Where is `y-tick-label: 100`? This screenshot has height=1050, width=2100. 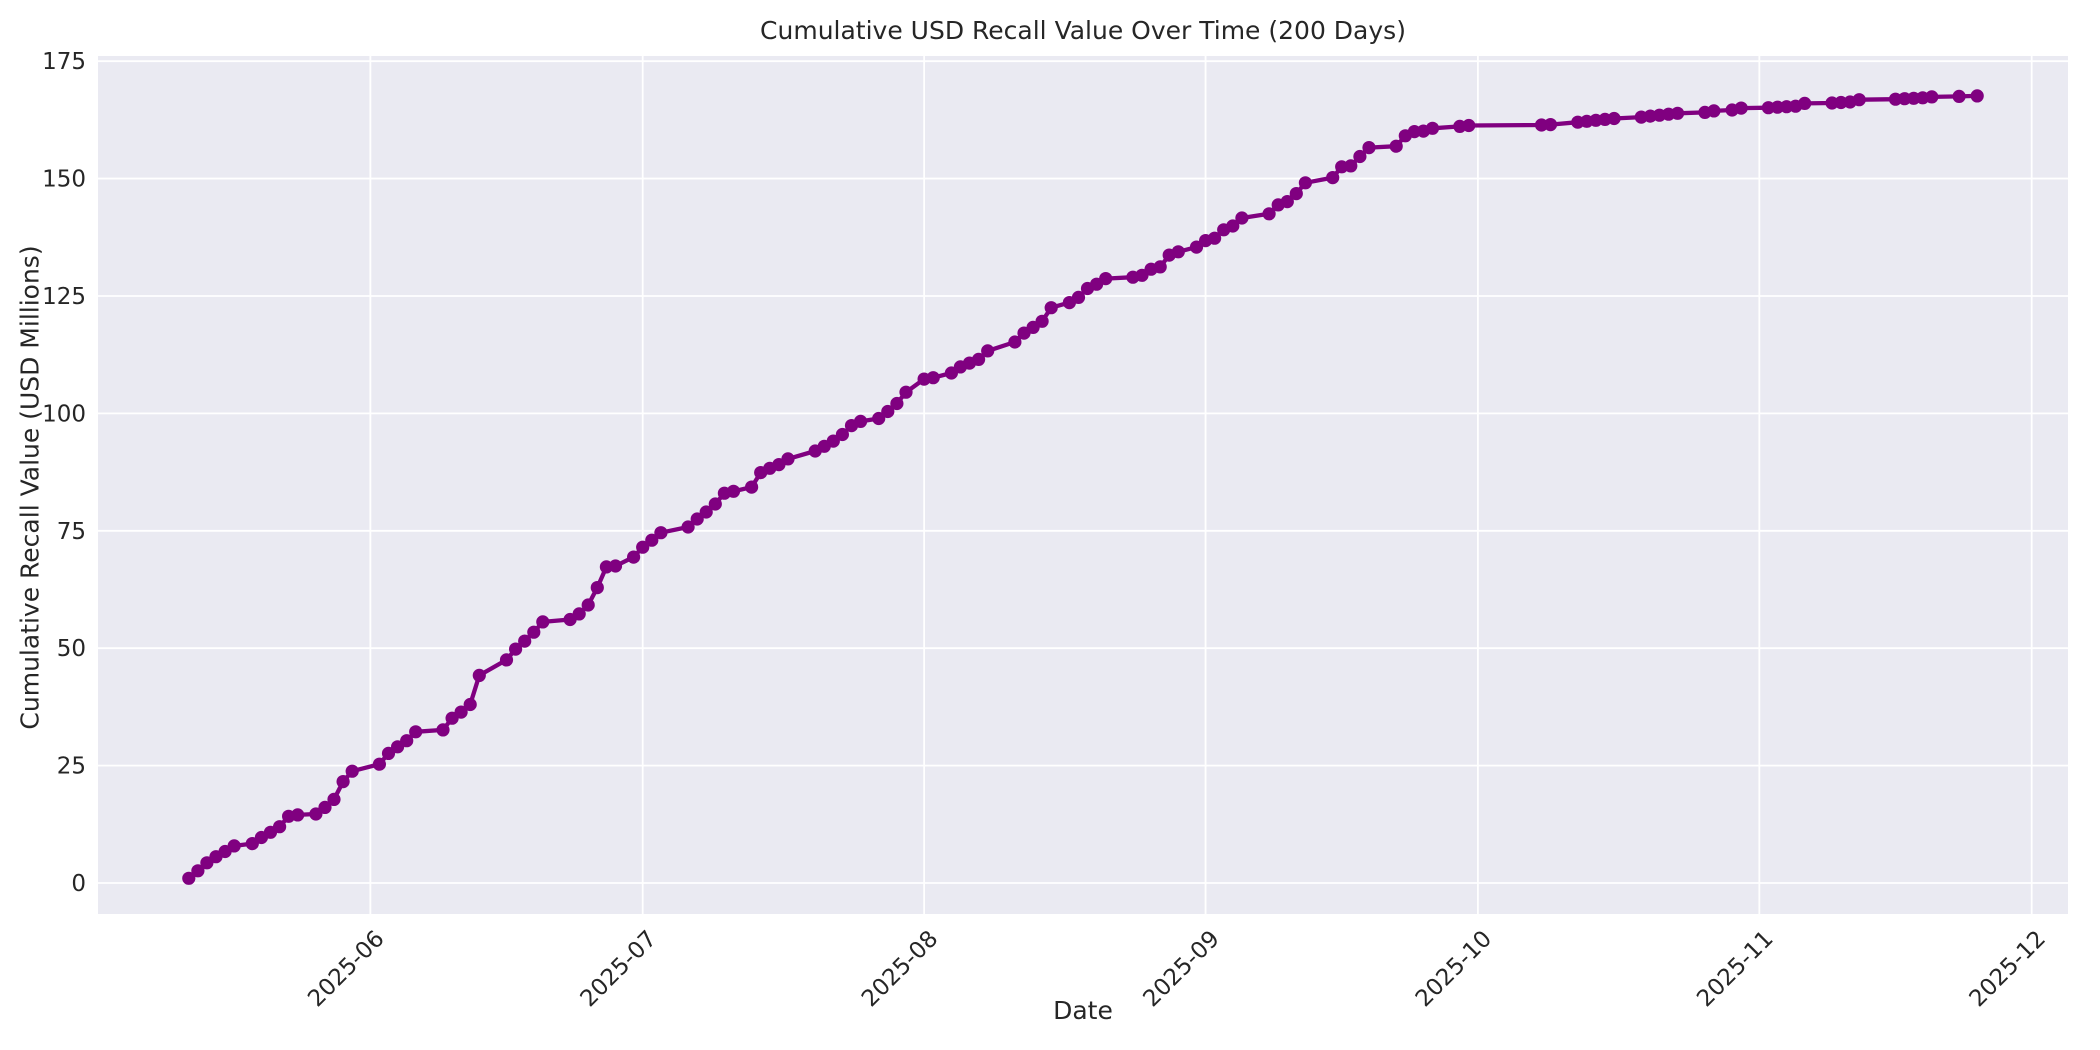
y-tick-label: 100 is located at coordinates (64, 414).